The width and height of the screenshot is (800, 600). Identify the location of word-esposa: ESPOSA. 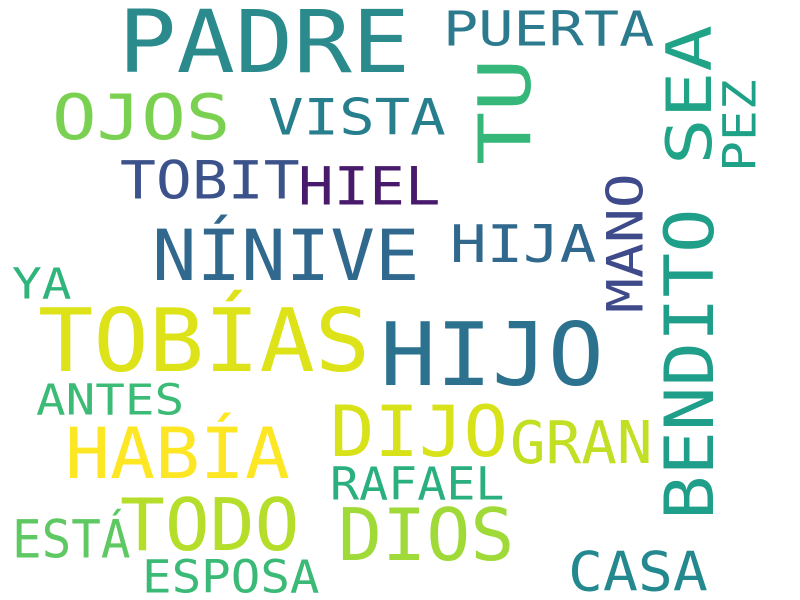
(231, 575).